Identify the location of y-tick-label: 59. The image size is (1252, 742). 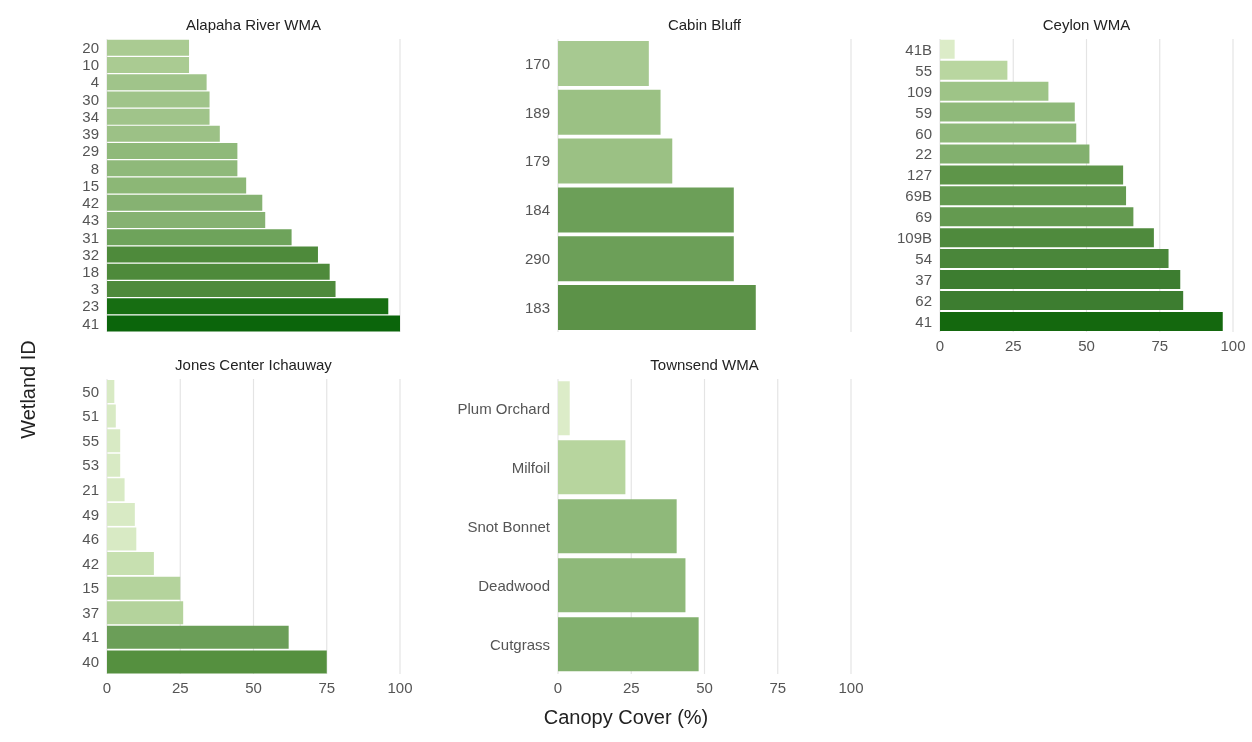
(923, 112).